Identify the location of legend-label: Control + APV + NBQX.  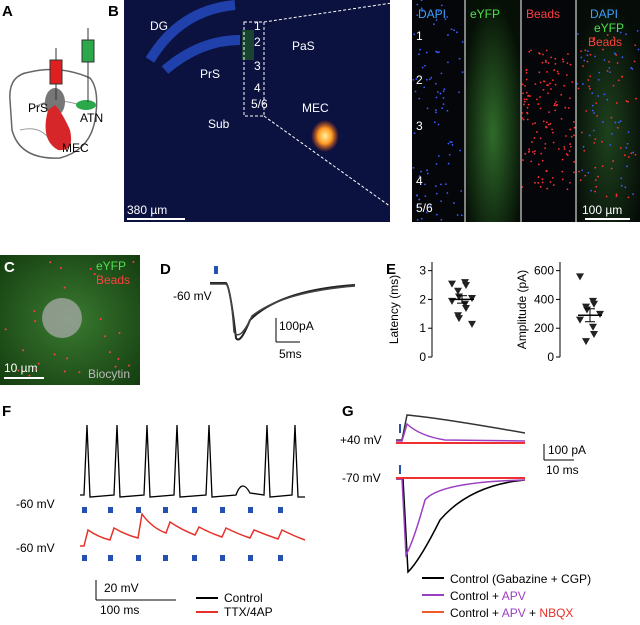
(511, 613).